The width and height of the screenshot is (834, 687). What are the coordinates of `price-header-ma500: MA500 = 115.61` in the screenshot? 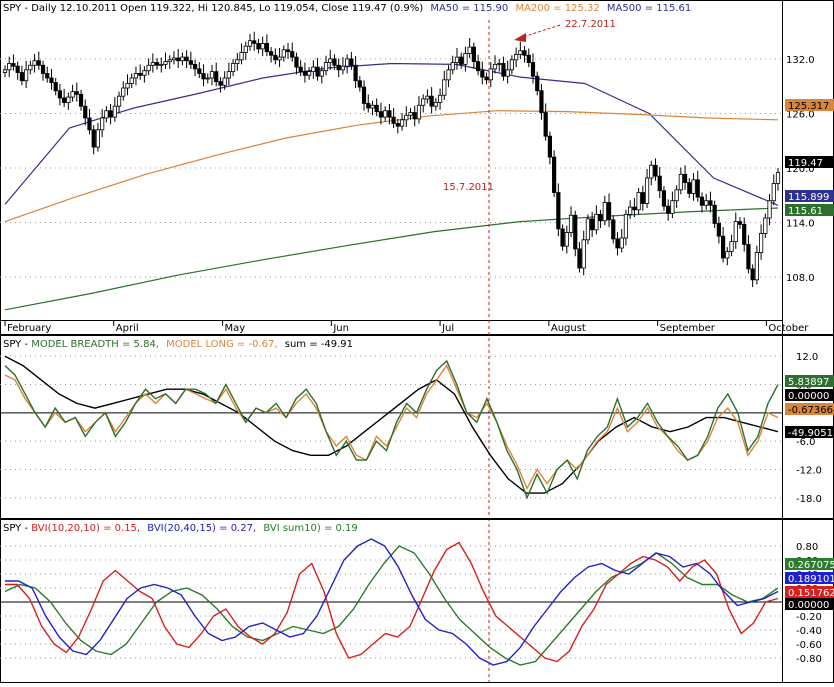 It's located at (649, 8).